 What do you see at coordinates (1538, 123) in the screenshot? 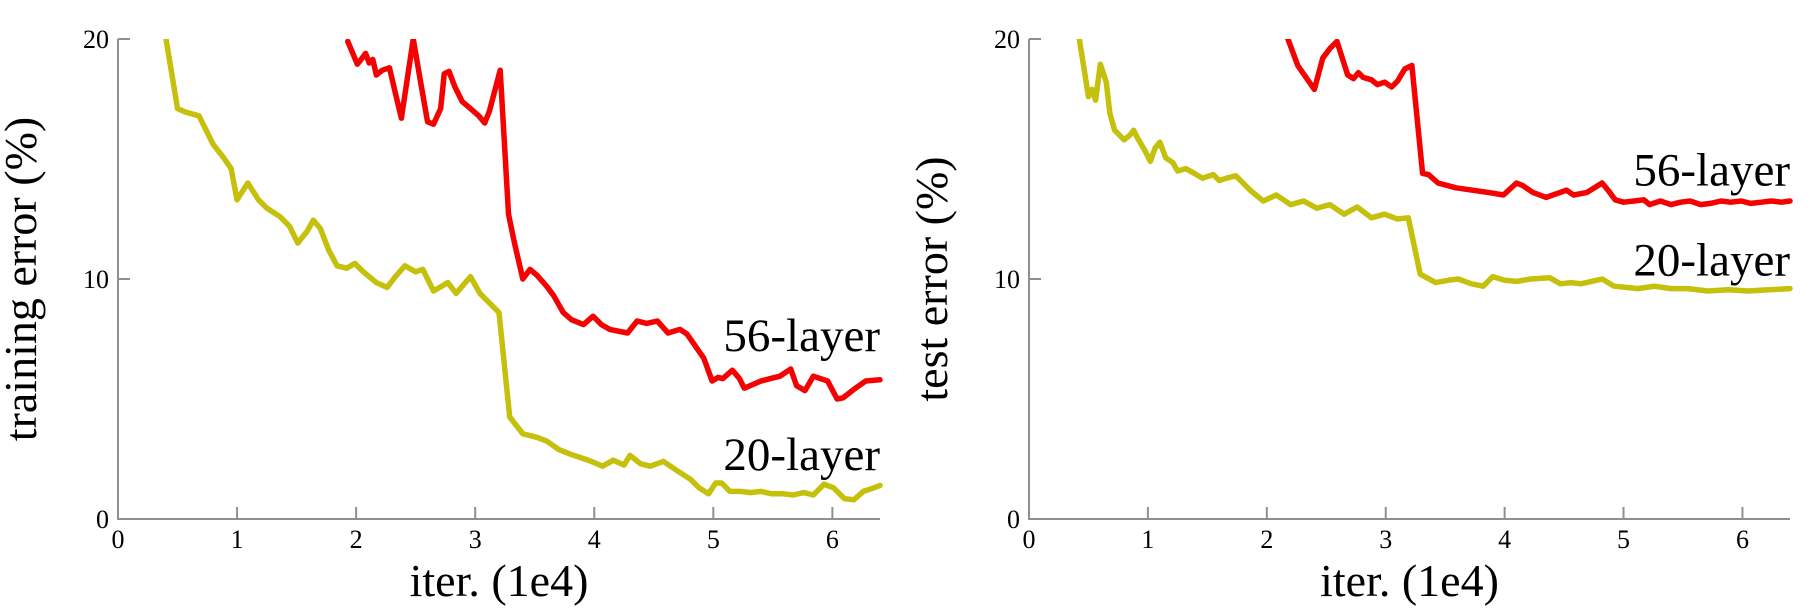
I see `series-line-56-layer` at bounding box center [1538, 123].